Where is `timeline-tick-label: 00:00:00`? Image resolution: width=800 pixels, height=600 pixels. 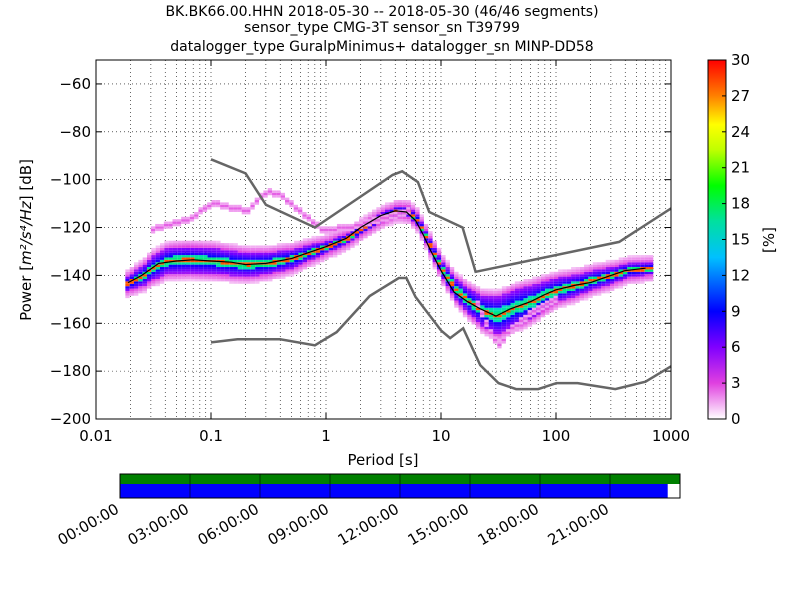 timeline-tick-label: 00:00:00 is located at coordinates (88, 524).